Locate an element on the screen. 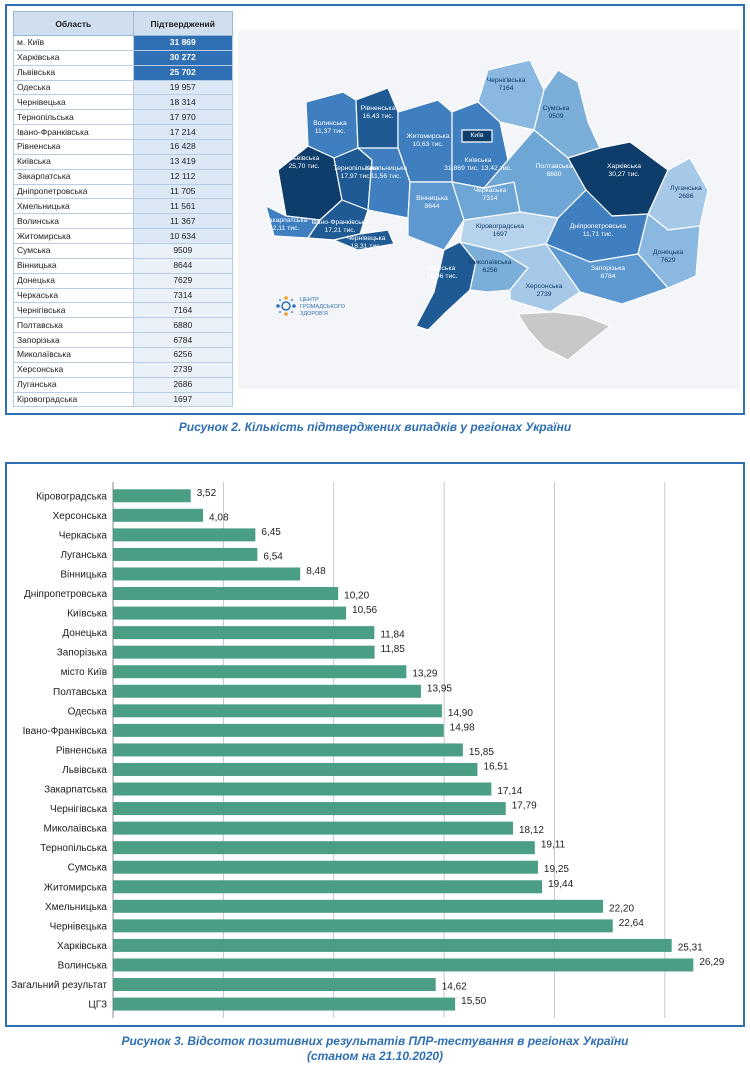 The width and height of the screenshot is (750, 1071). confirmed-count-cell: 8644 is located at coordinates (183, 265).